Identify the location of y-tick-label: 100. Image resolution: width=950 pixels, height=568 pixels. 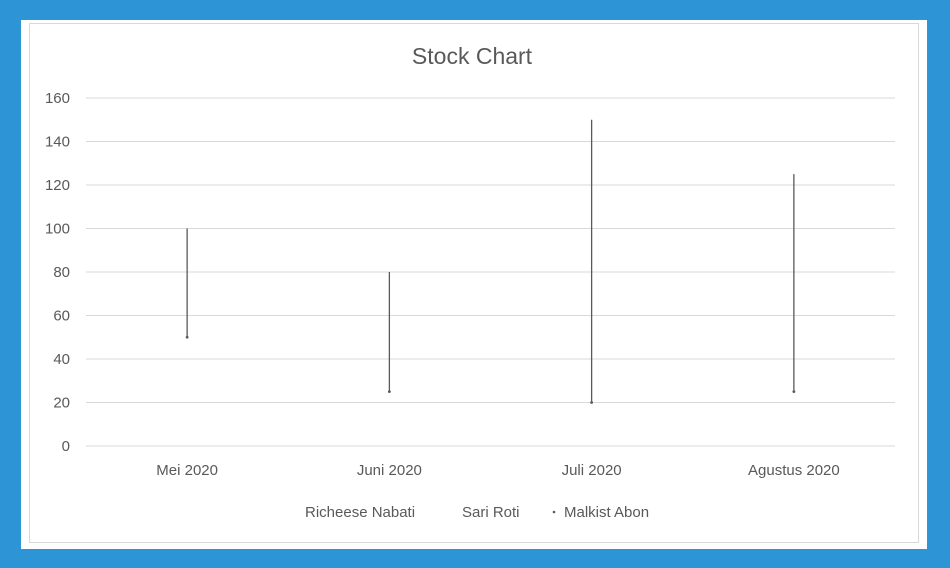
(57, 229).